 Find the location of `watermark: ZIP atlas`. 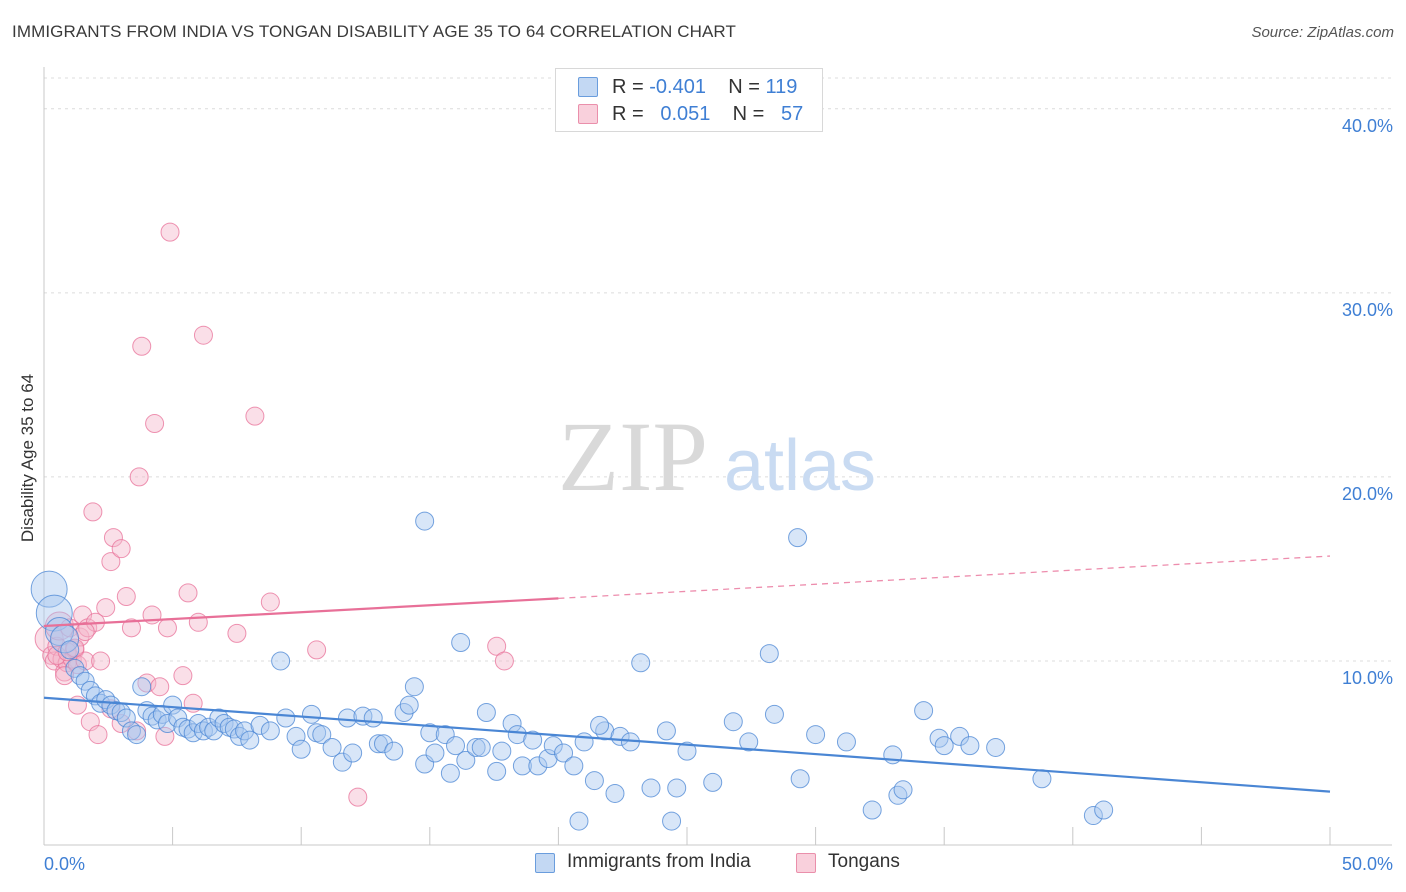

watermark: ZIP atlas is located at coordinates (717, 456).